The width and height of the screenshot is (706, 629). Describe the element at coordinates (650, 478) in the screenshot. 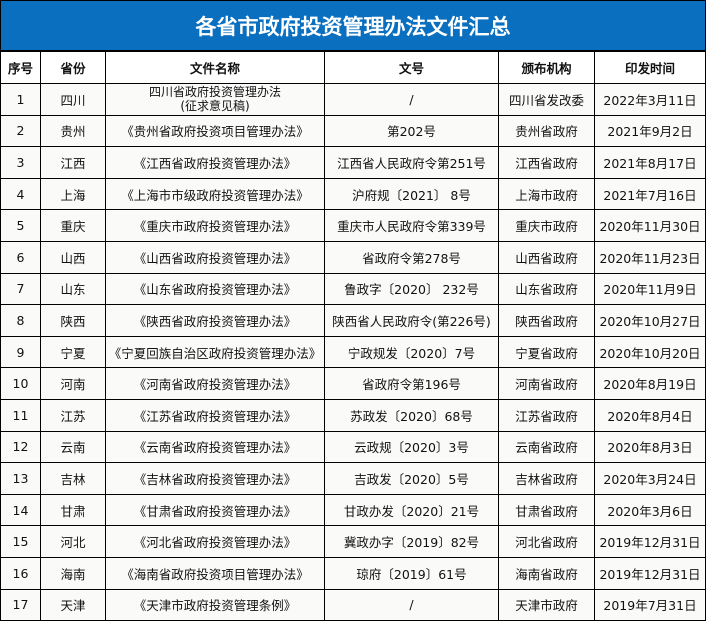

I see `cell-issue-date: 2020年3月24日` at that location.